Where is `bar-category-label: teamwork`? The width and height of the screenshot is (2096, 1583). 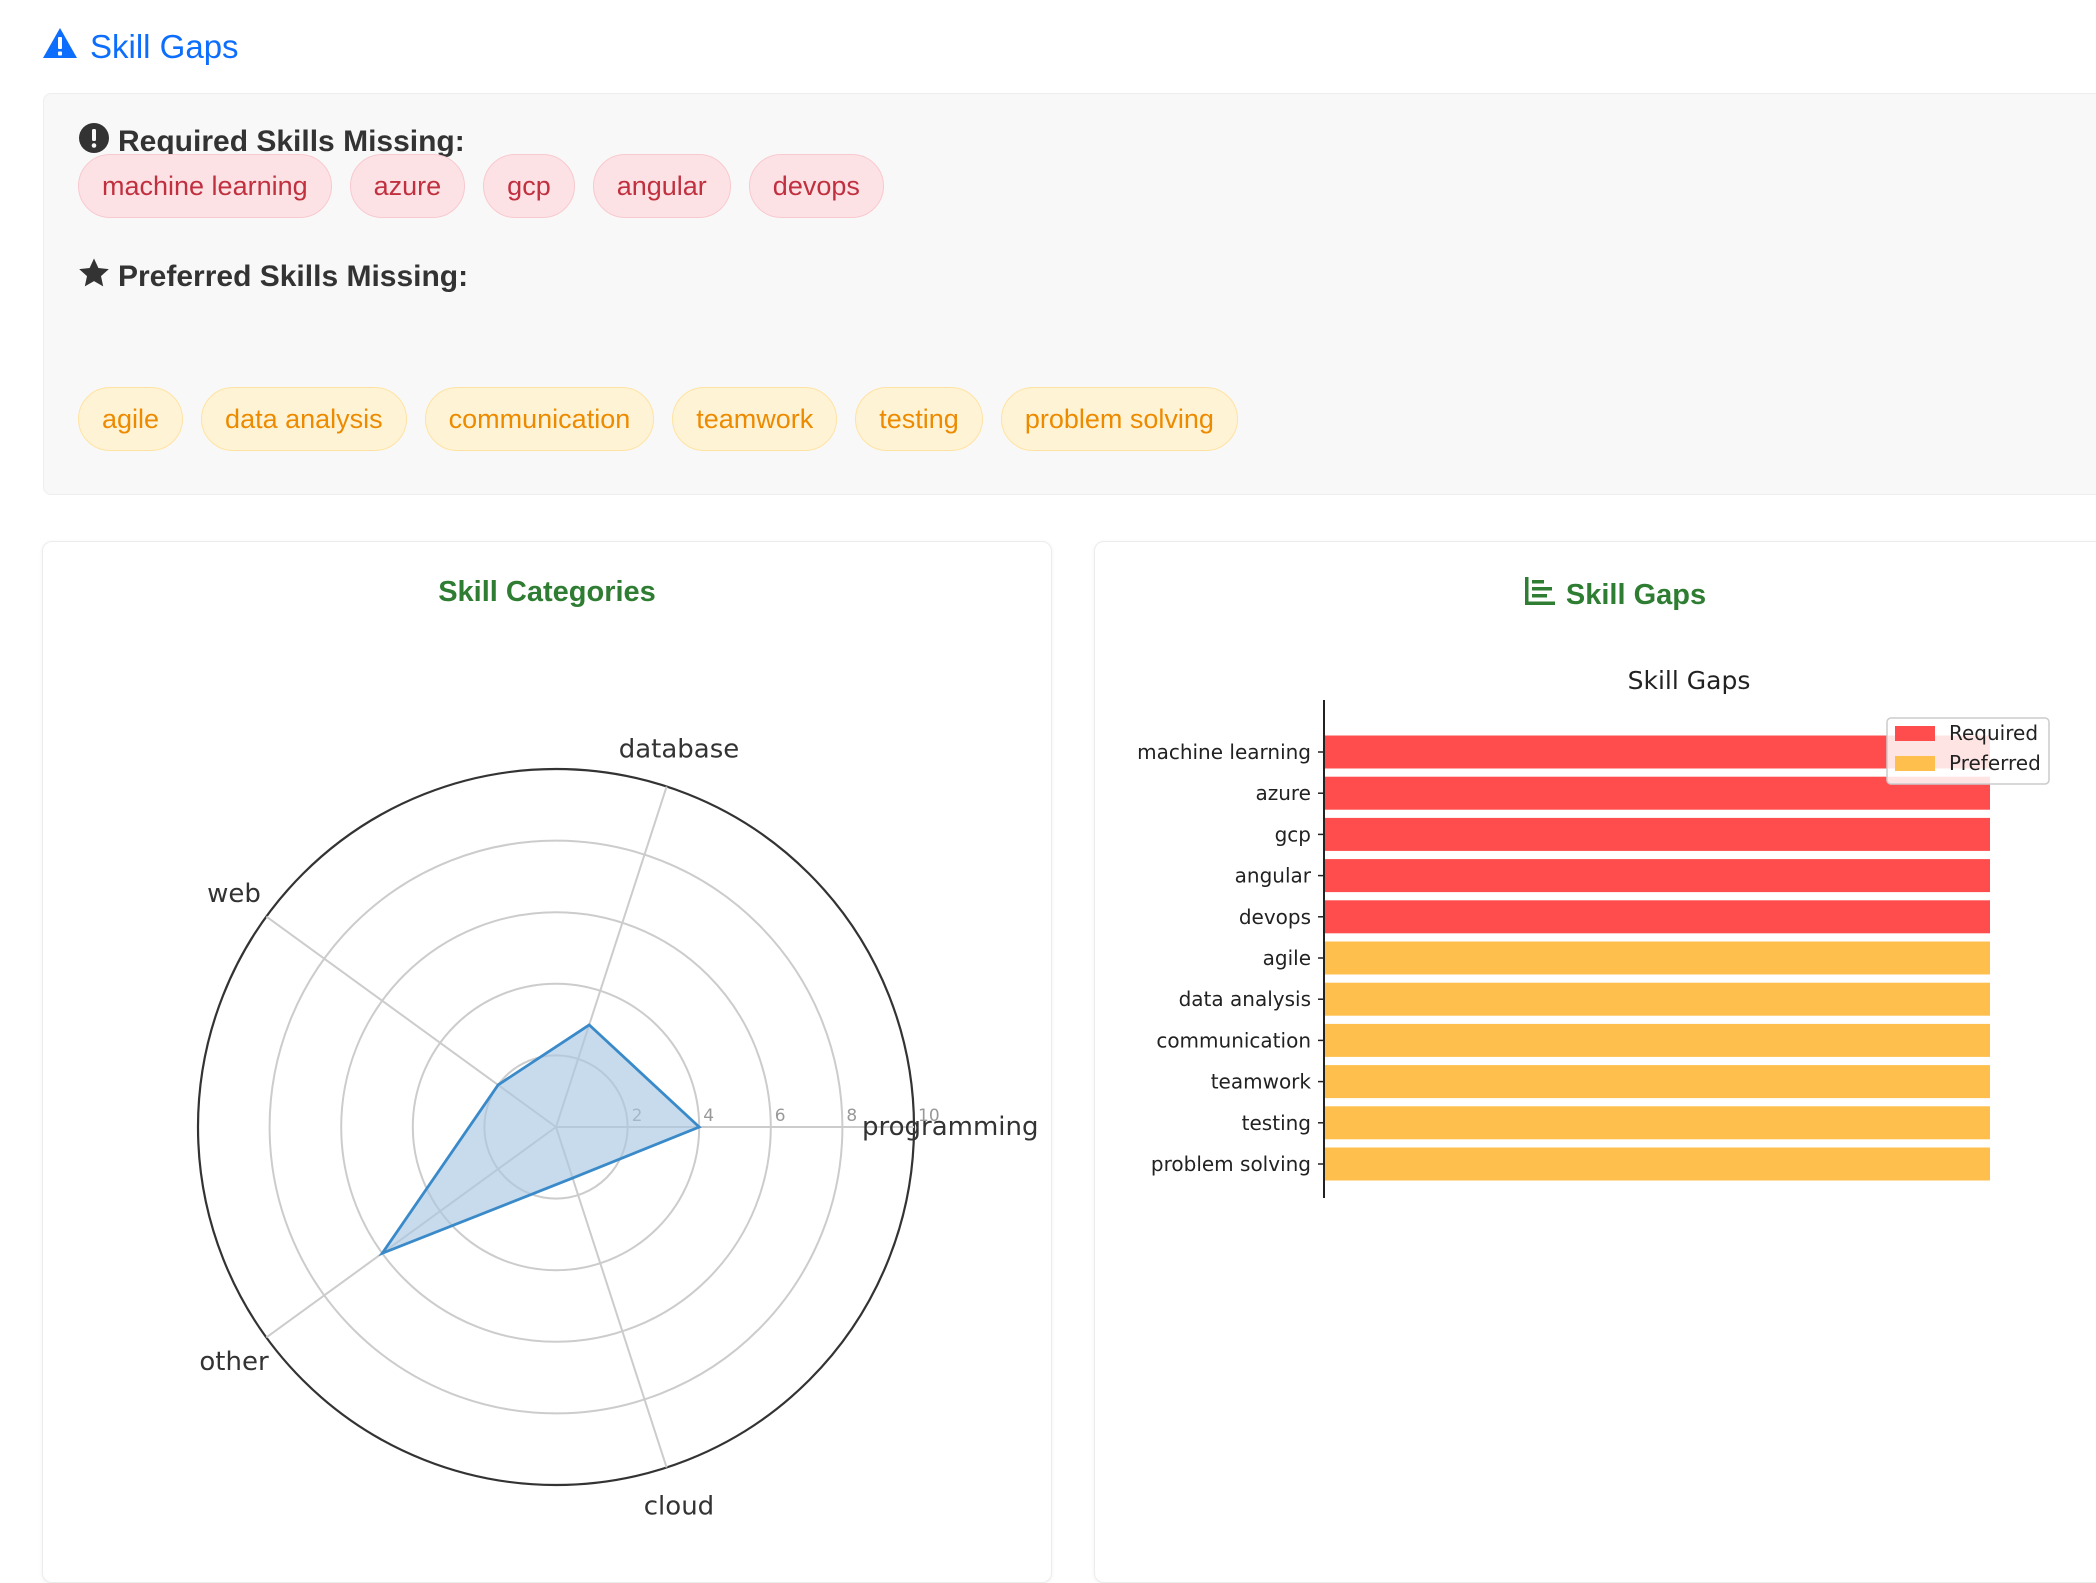
bar-category-label: teamwork is located at coordinates (1261, 1082).